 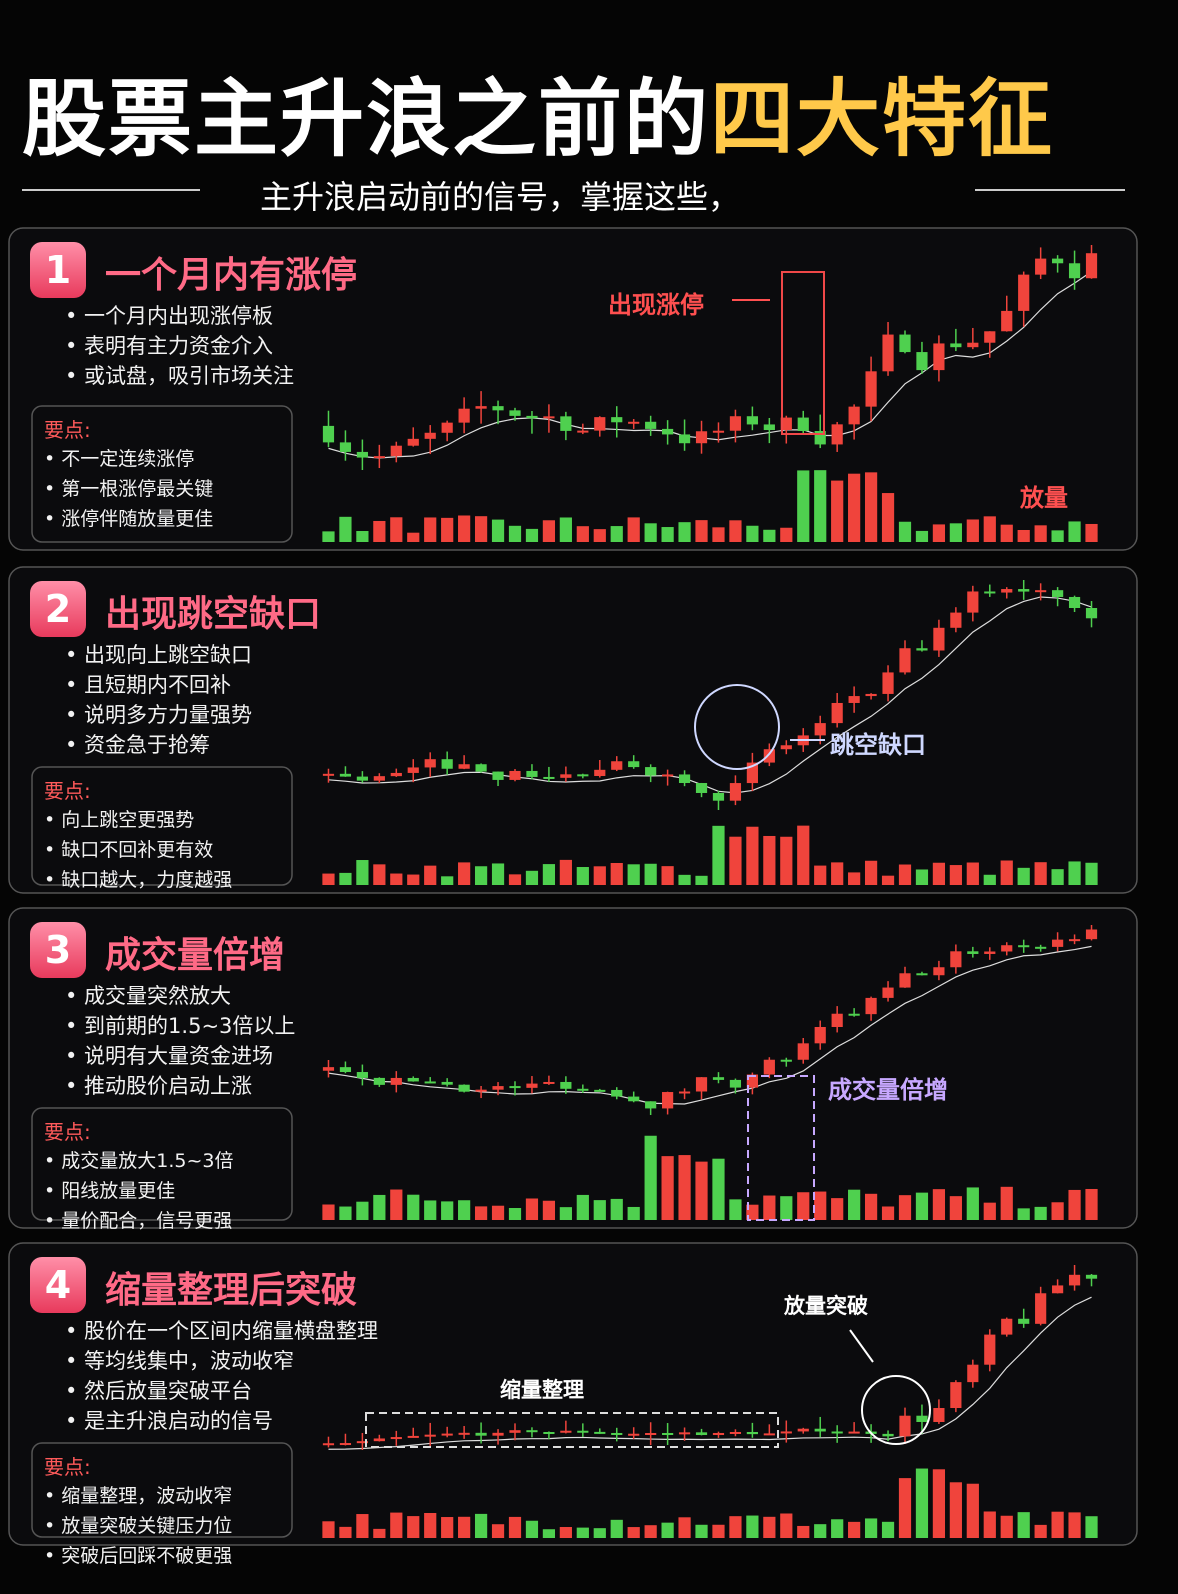 What do you see at coordinates (159, 1086) in the screenshot?
I see `point: • 推动股价启动上涨` at bounding box center [159, 1086].